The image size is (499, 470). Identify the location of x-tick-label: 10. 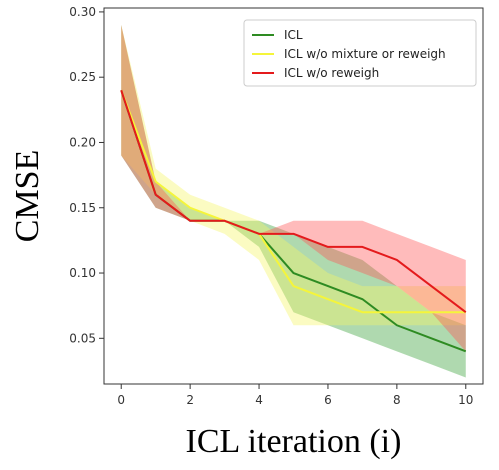
(465, 400).